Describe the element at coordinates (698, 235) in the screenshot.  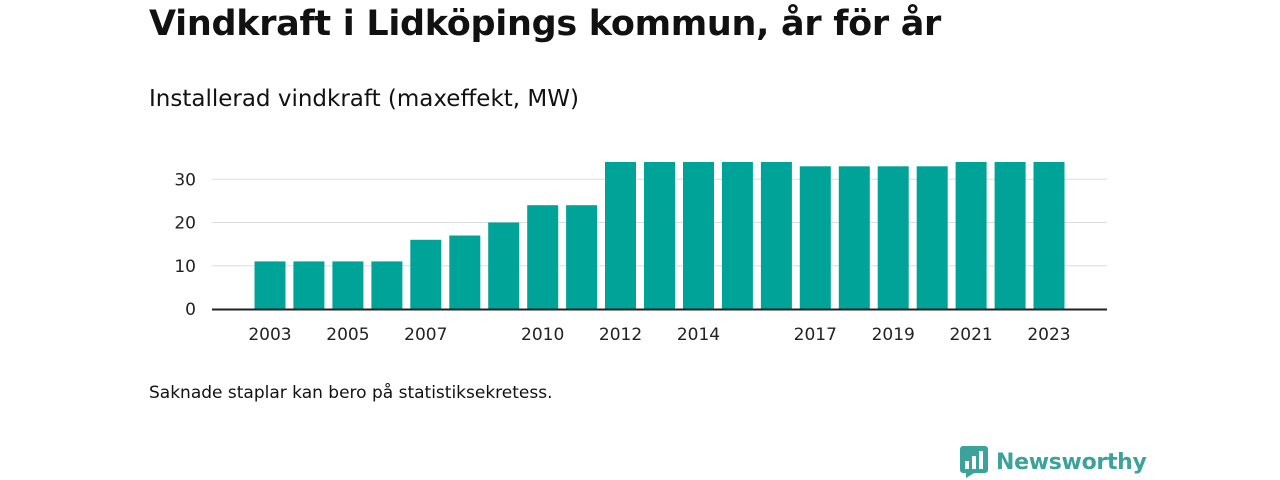
I see `bar-2014` at that location.